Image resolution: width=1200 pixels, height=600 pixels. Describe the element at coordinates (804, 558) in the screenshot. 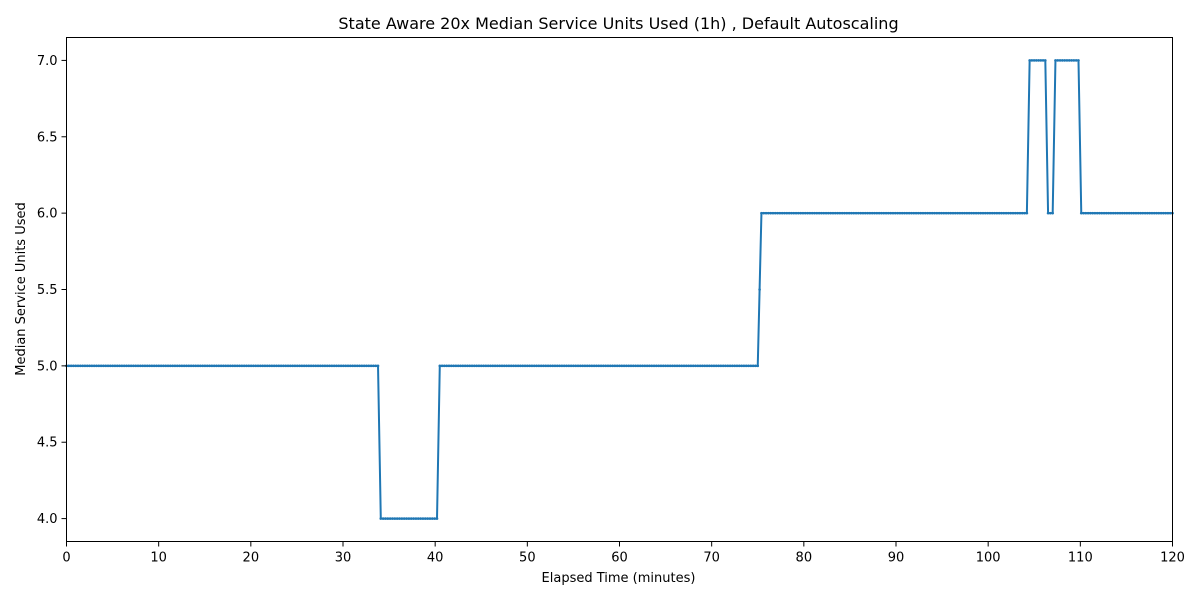

I see `x-tick-label: 80` at that location.